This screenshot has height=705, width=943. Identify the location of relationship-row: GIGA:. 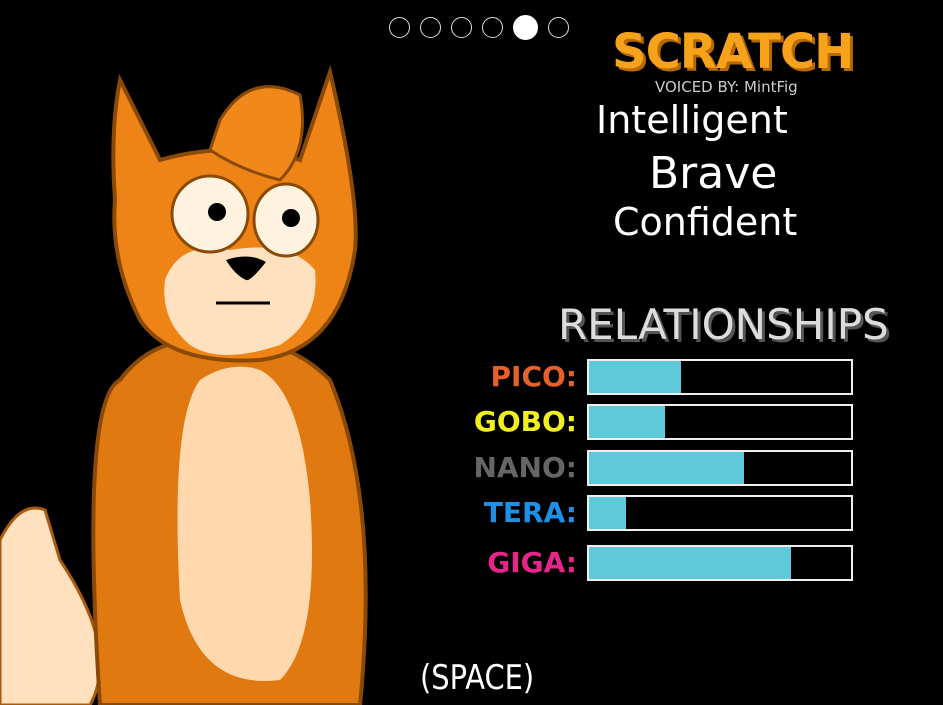
(647, 563).